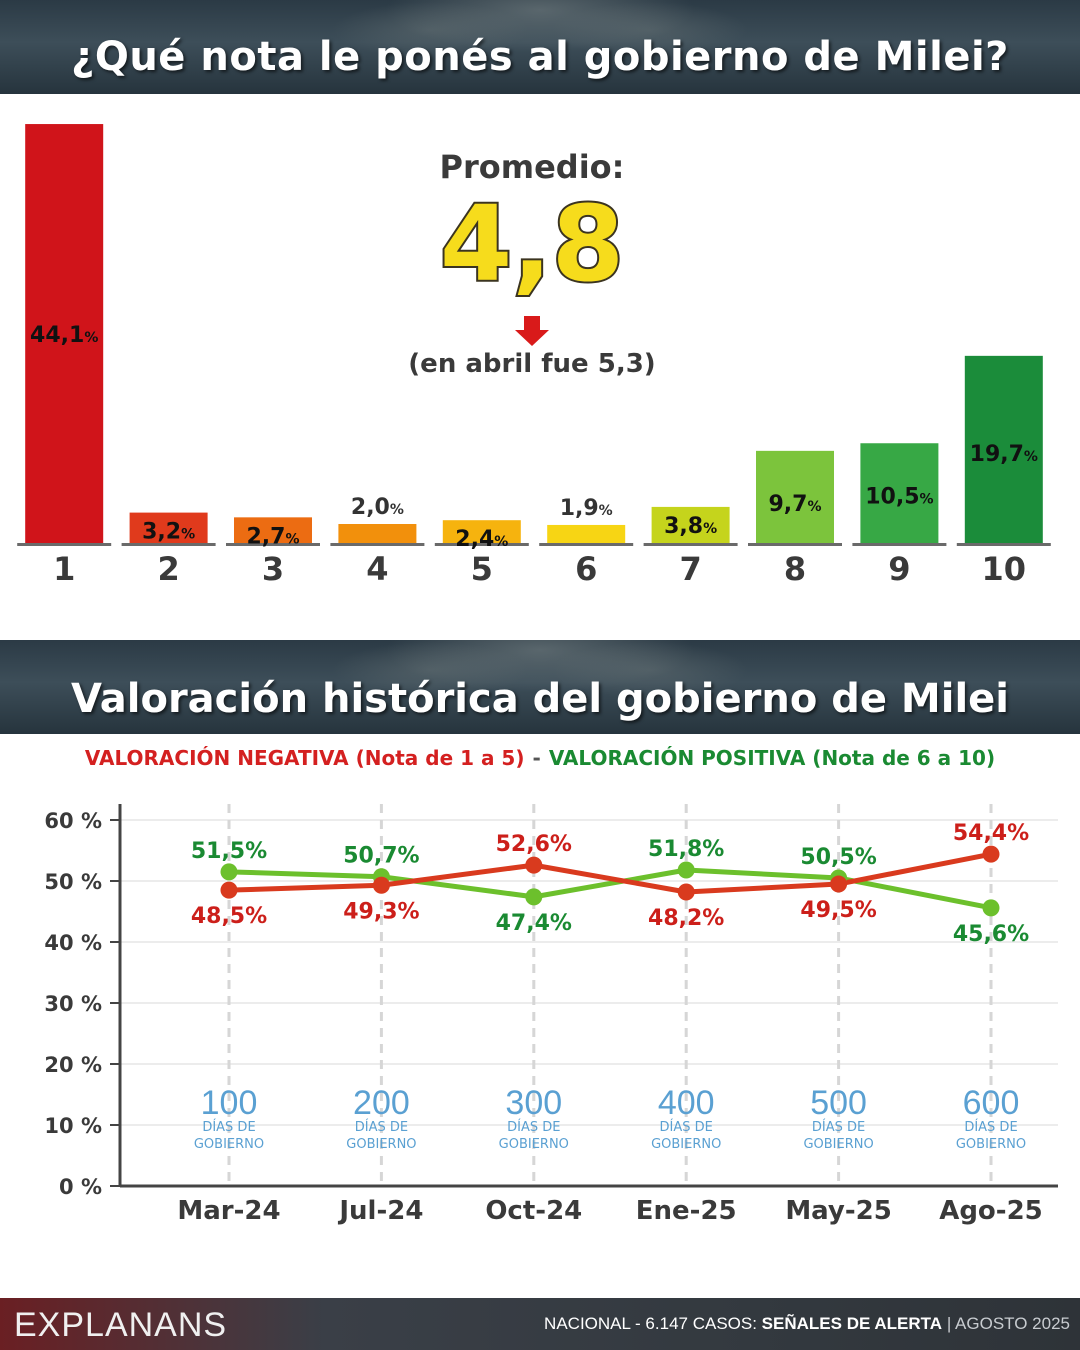 This screenshot has height=1350, width=1080. What do you see at coordinates (304, 758) in the screenshot?
I see `legend-negative: VALORACIÓN NEGATIVA (Nota de 1 a 5)` at bounding box center [304, 758].